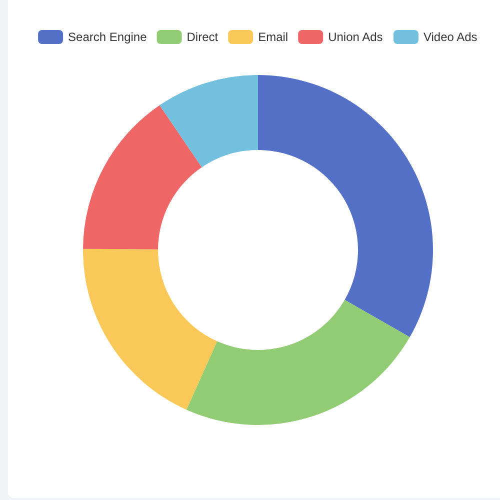  I want to click on legend-label: Email, so click(273, 37).